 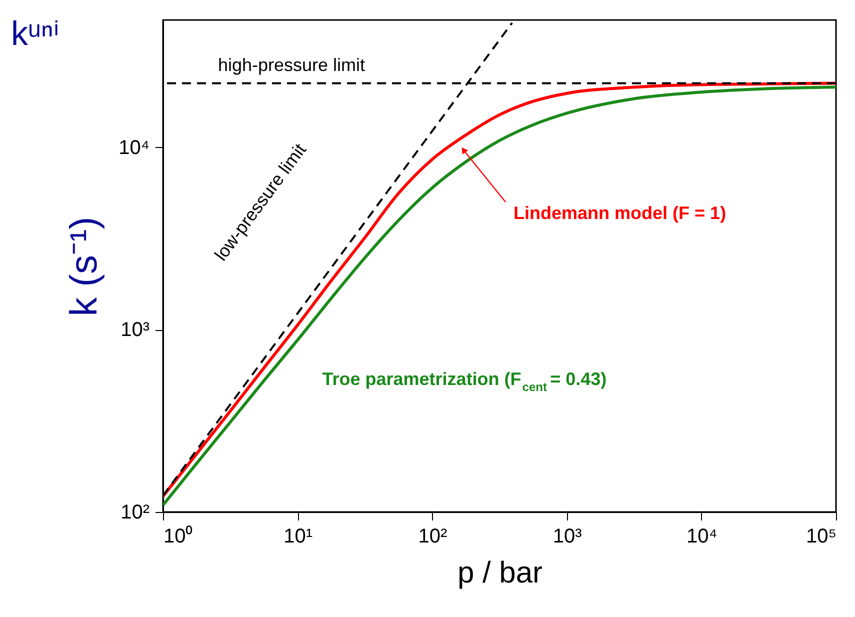 I want to click on chart-title: kᵘⁿⁱ, so click(x=35, y=34).